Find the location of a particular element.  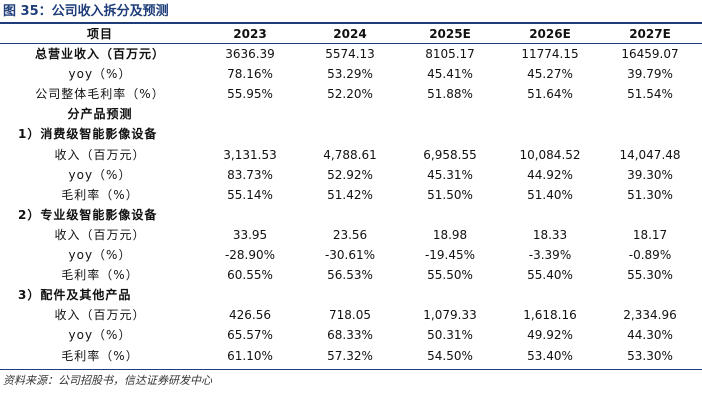

table-cell: 53.29% is located at coordinates (350, 74).